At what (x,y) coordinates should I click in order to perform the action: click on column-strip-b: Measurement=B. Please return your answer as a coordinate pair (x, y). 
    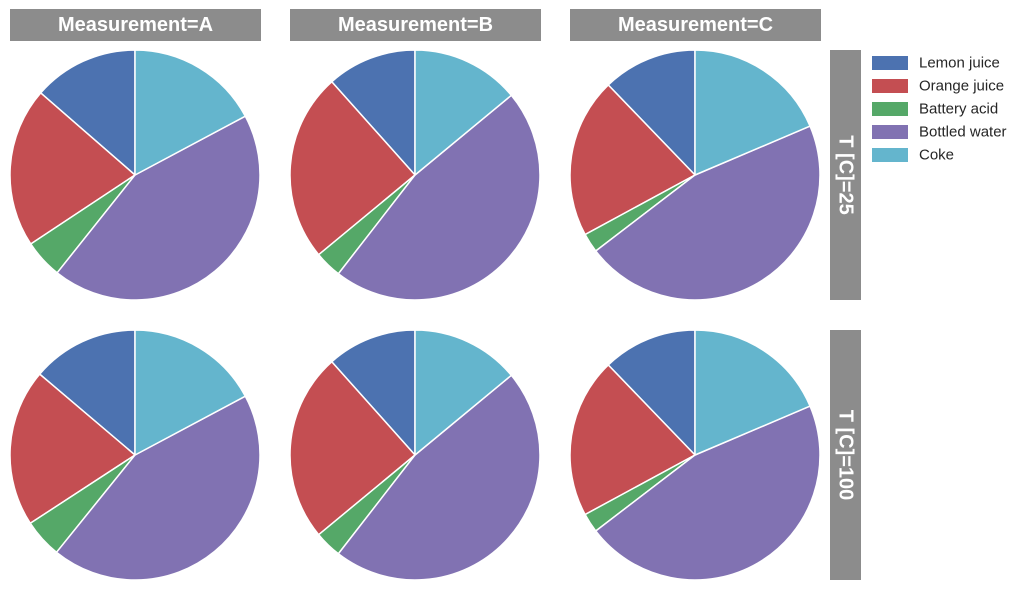
    Looking at the image, I should click on (415, 25).